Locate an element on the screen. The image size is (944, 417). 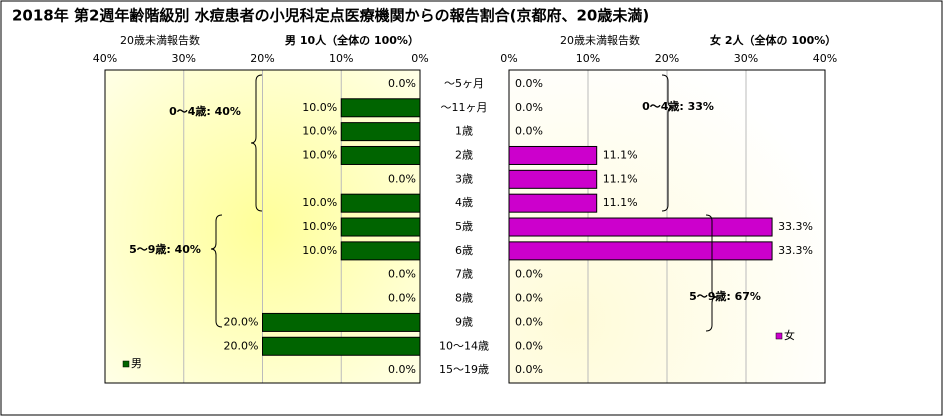
panel-header: 女 2人（全体の 100%） is located at coordinates (773, 40).